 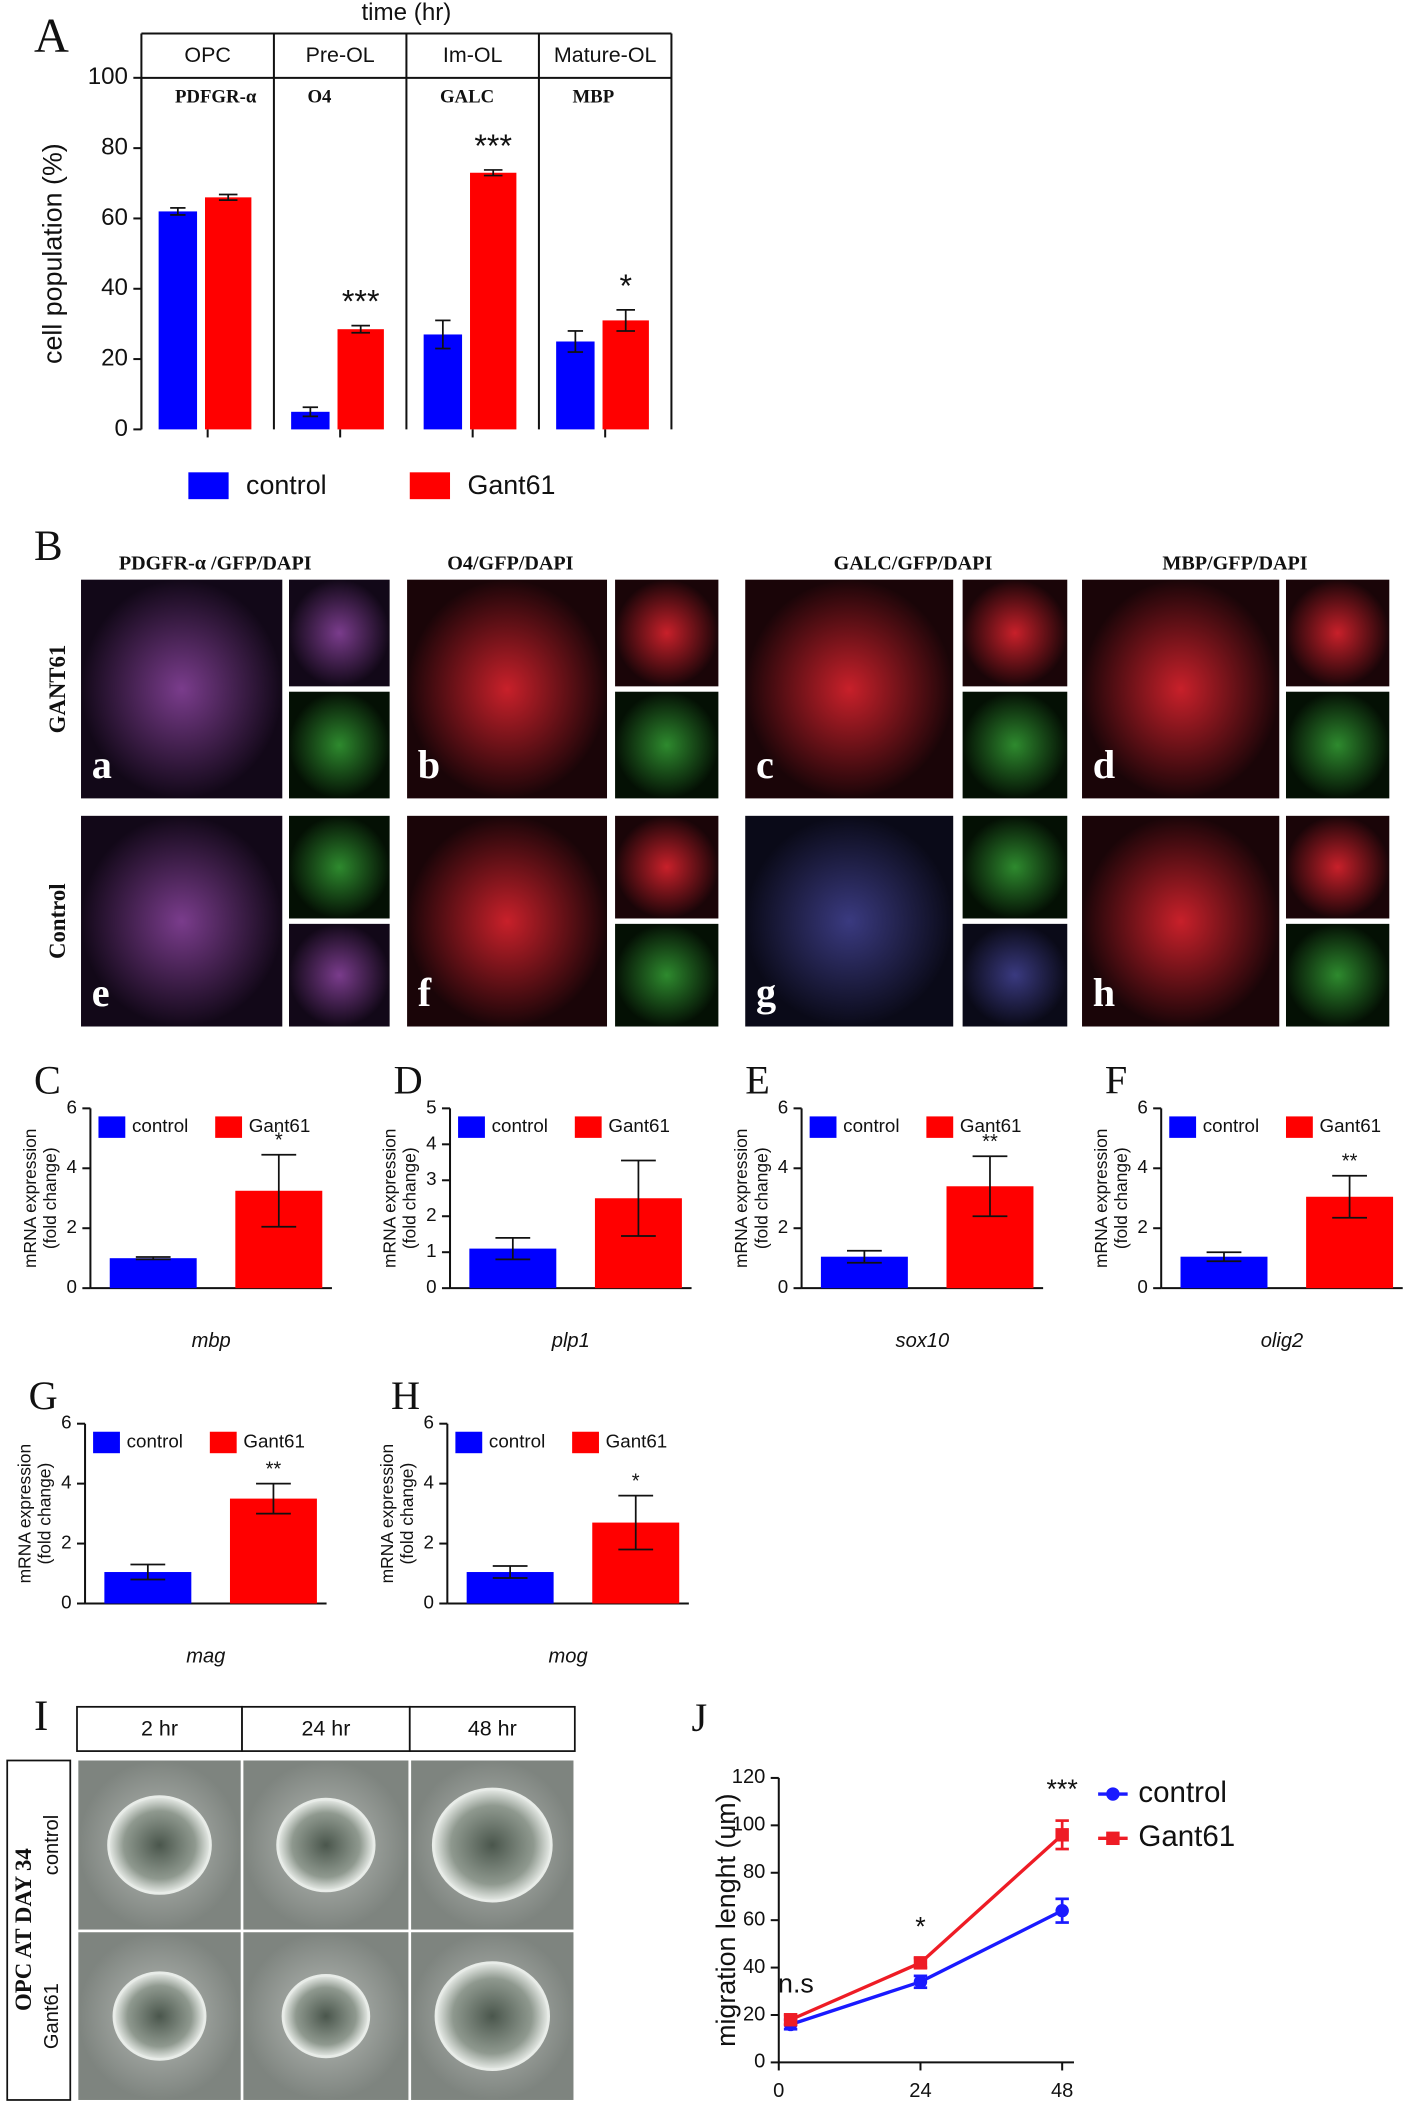 I want to click on image-letter: d, so click(x=1104, y=764).